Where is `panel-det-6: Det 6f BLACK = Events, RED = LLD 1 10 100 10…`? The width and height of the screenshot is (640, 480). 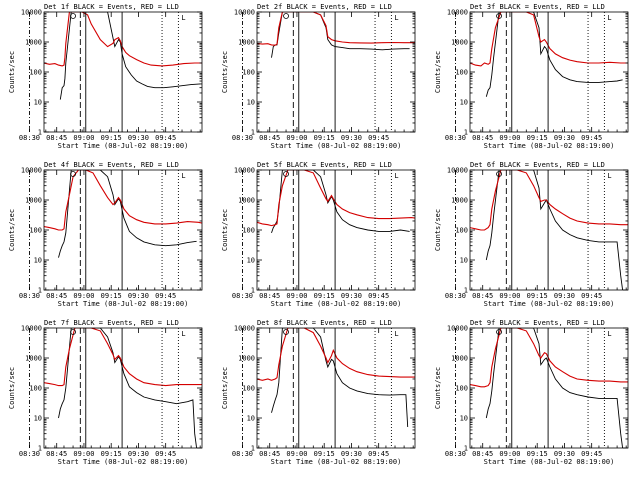
panel-det-6: Det 6f BLACK = Events, RED = LLD 1 10 100 10… is located at coordinates (531, 234).